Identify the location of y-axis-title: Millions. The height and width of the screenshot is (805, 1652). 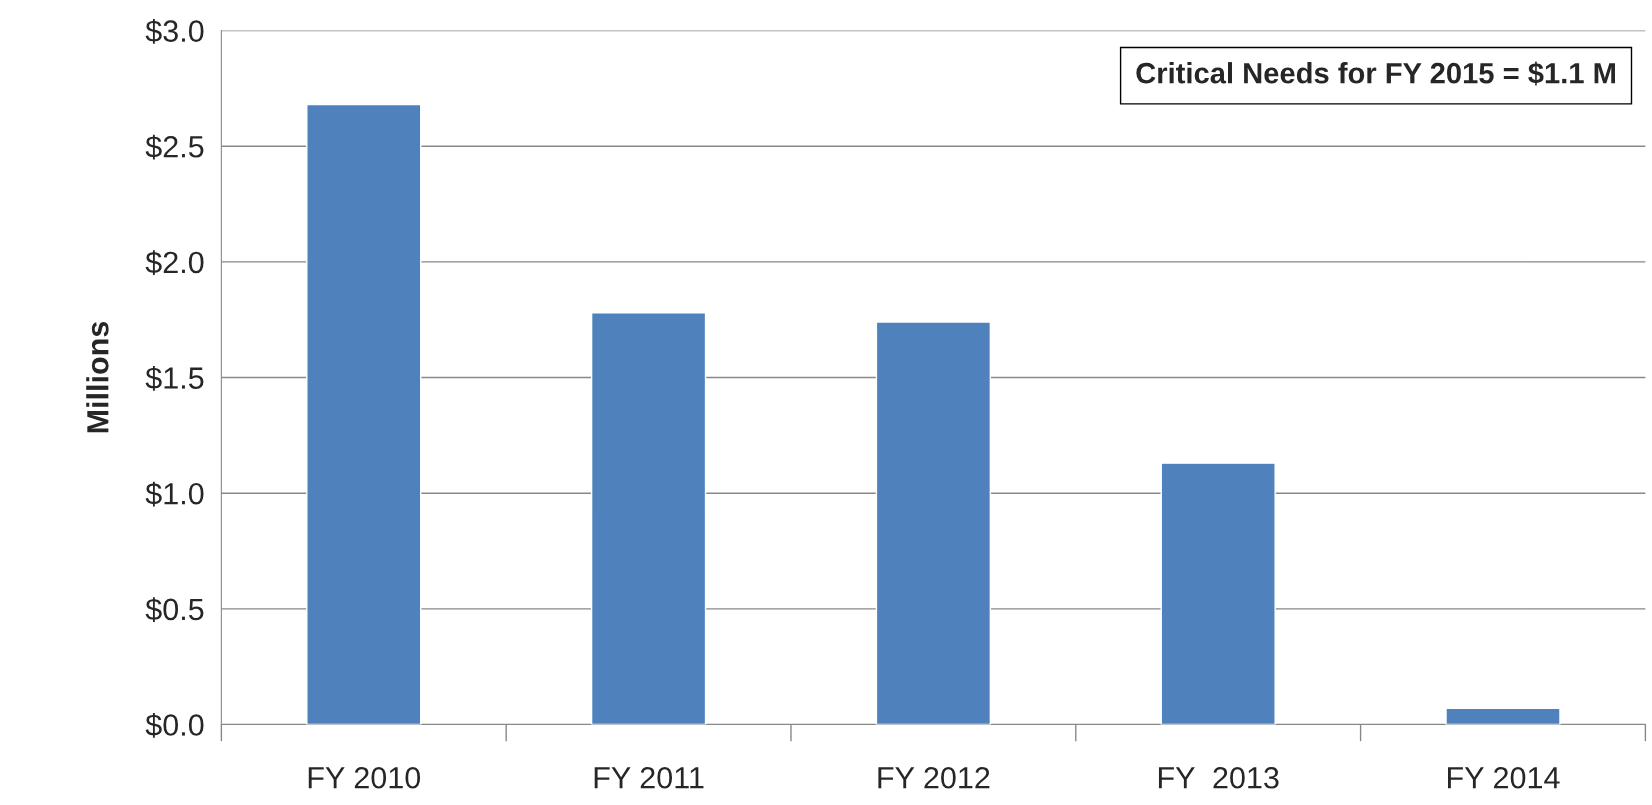
(97, 377).